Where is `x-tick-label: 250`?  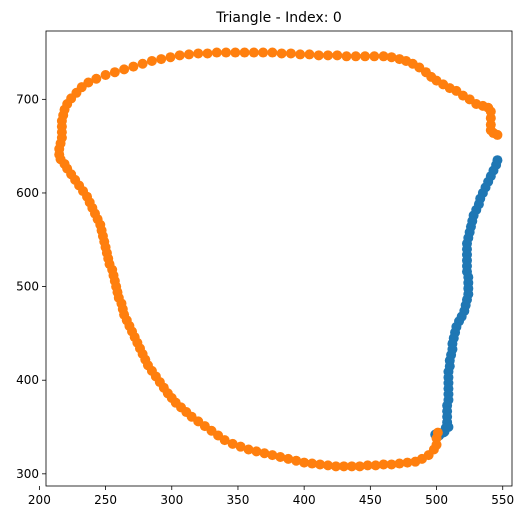
x-tick-label: 250 is located at coordinates (105, 500).